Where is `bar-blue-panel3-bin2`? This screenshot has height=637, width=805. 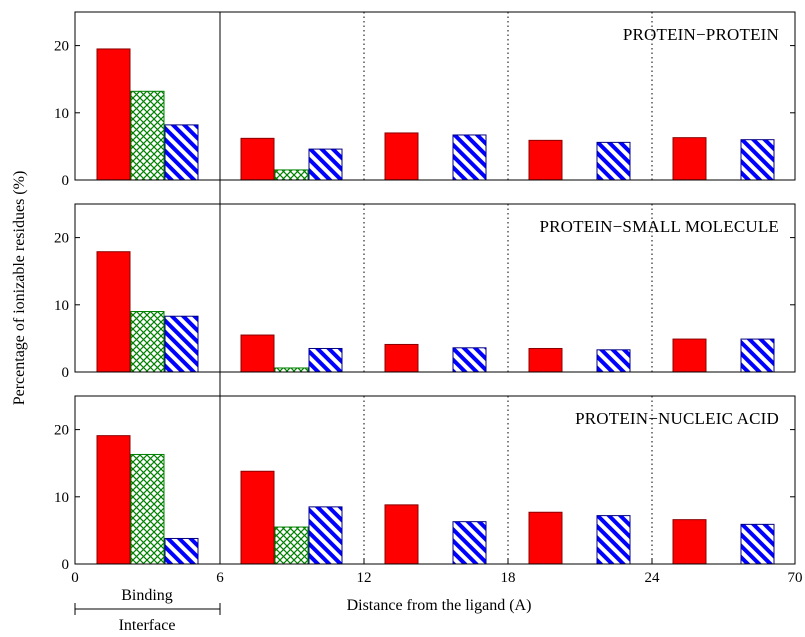 bar-blue-panel3-bin2 is located at coordinates (325, 535).